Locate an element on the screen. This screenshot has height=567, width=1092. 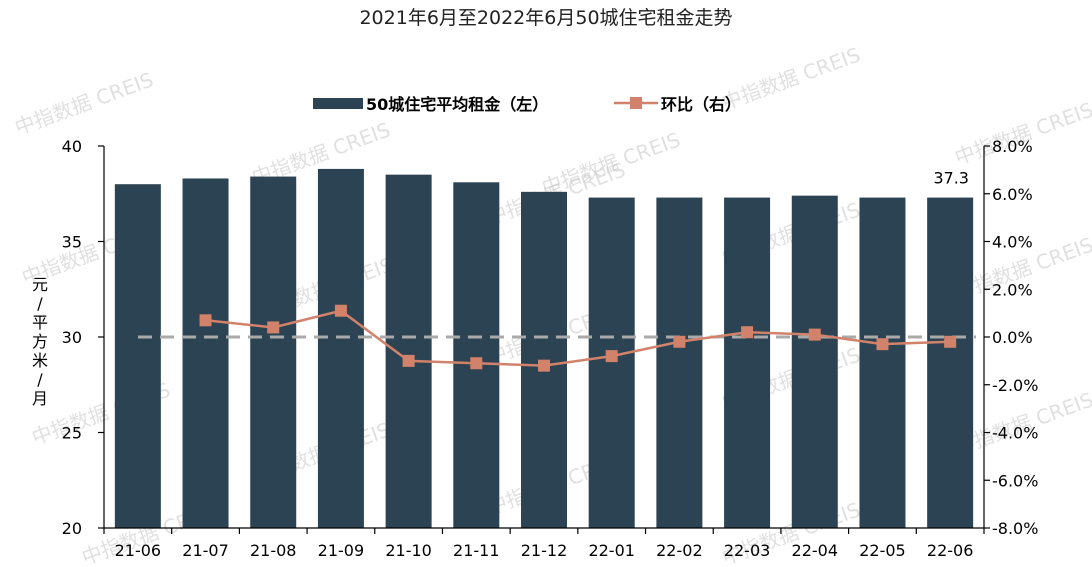
x-tick-label: 22-05 is located at coordinates (882, 550).